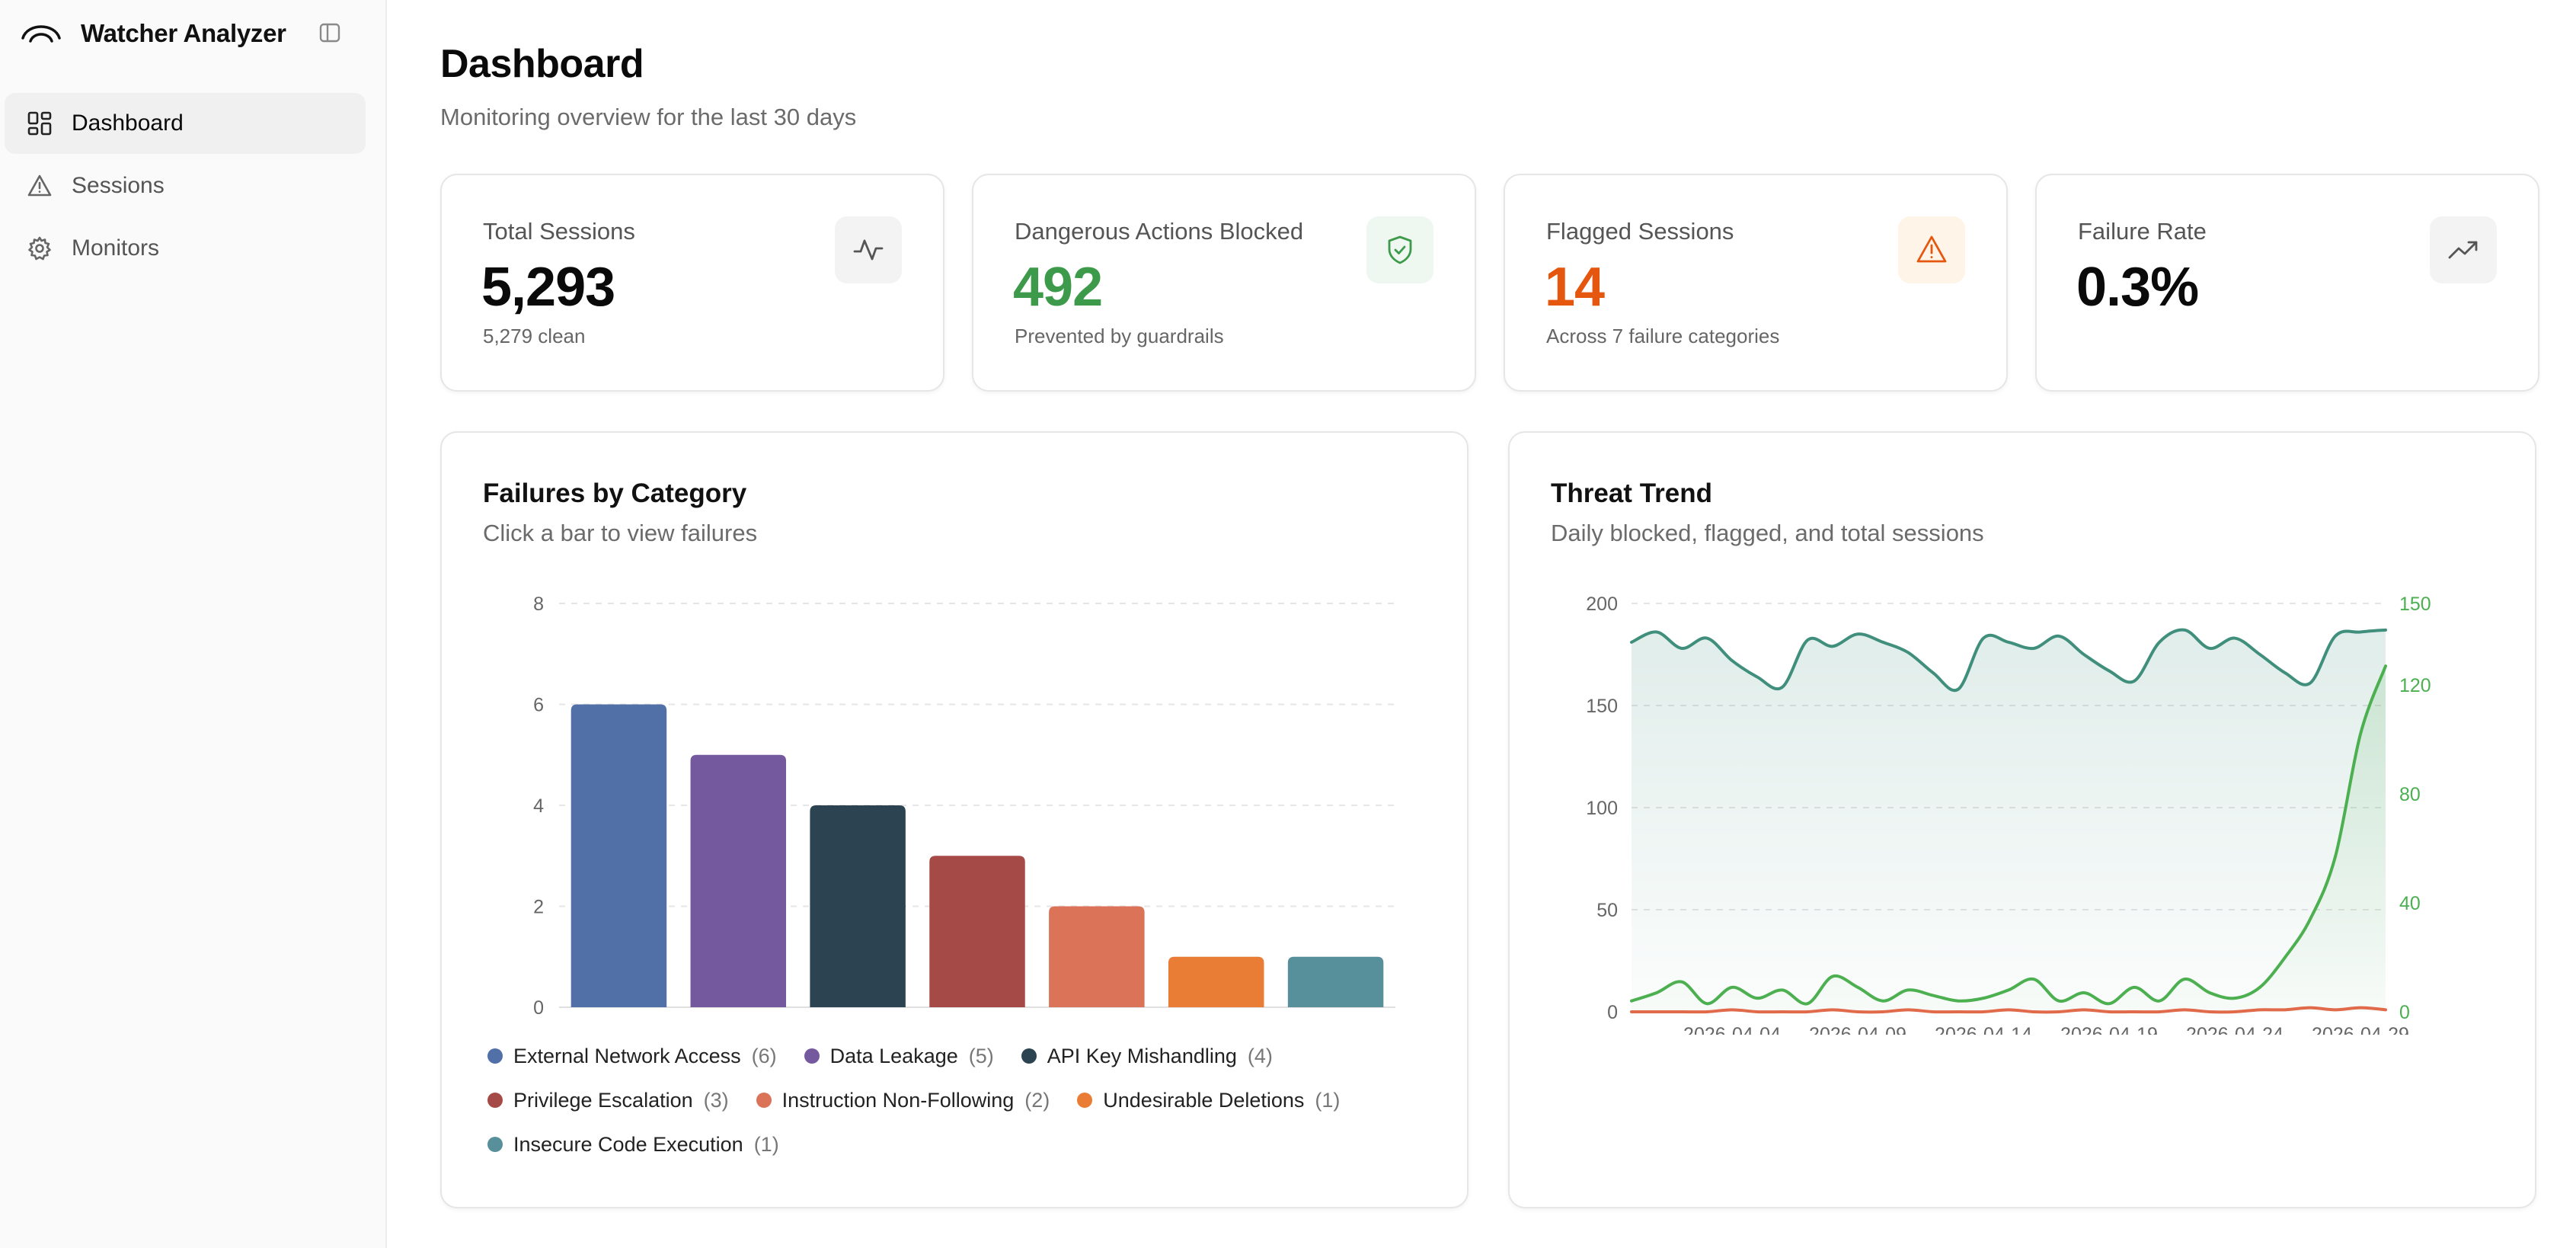  Describe the element at coordinates (40, 248) in the screenshot. I see `gear-icon` at that location.